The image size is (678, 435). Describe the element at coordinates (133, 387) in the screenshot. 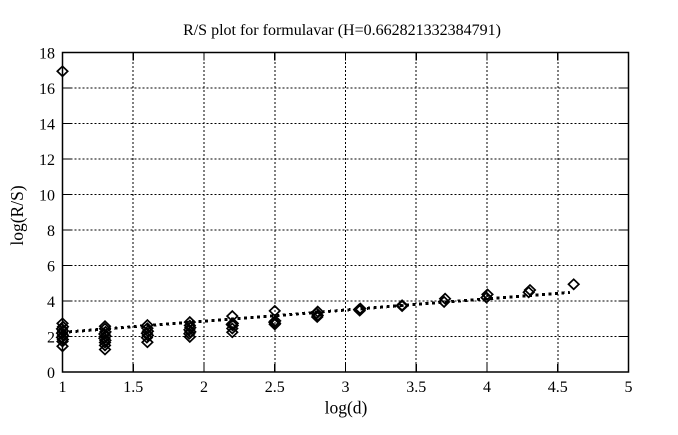

I see `svg-text: 1.5` at that location.